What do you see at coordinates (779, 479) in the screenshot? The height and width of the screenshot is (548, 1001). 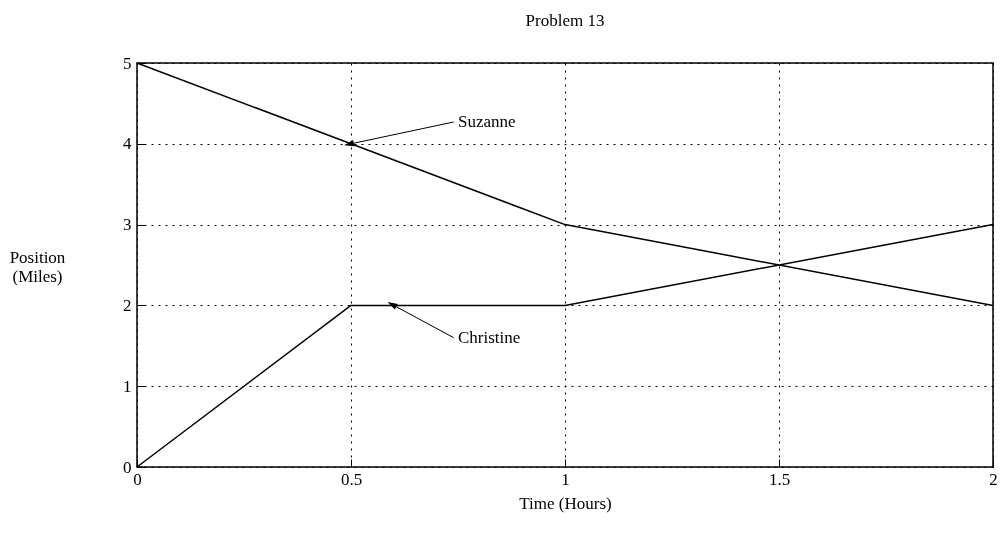 I see `x-tick-label: 1.5` at bounding box center [779, 479].